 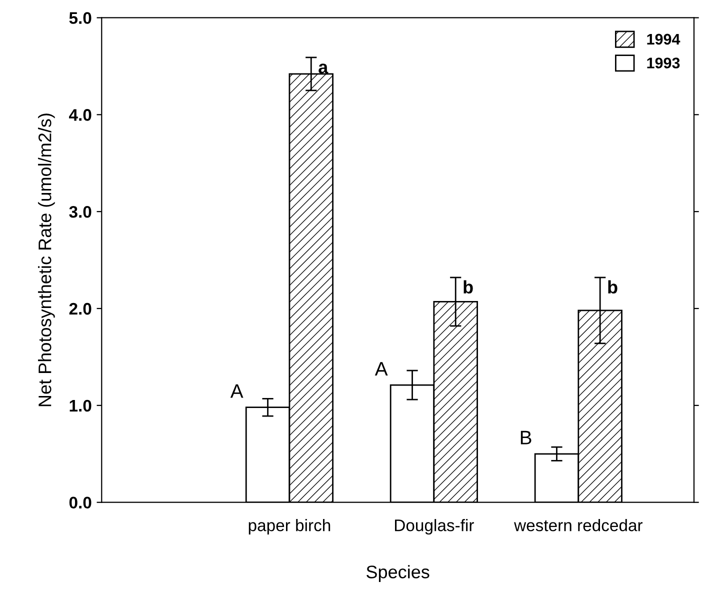 What do you see at coordinates (578, 525) in the screenshot?
I see `x-tick-label: western redcedar` at bounding box center [578, 525].